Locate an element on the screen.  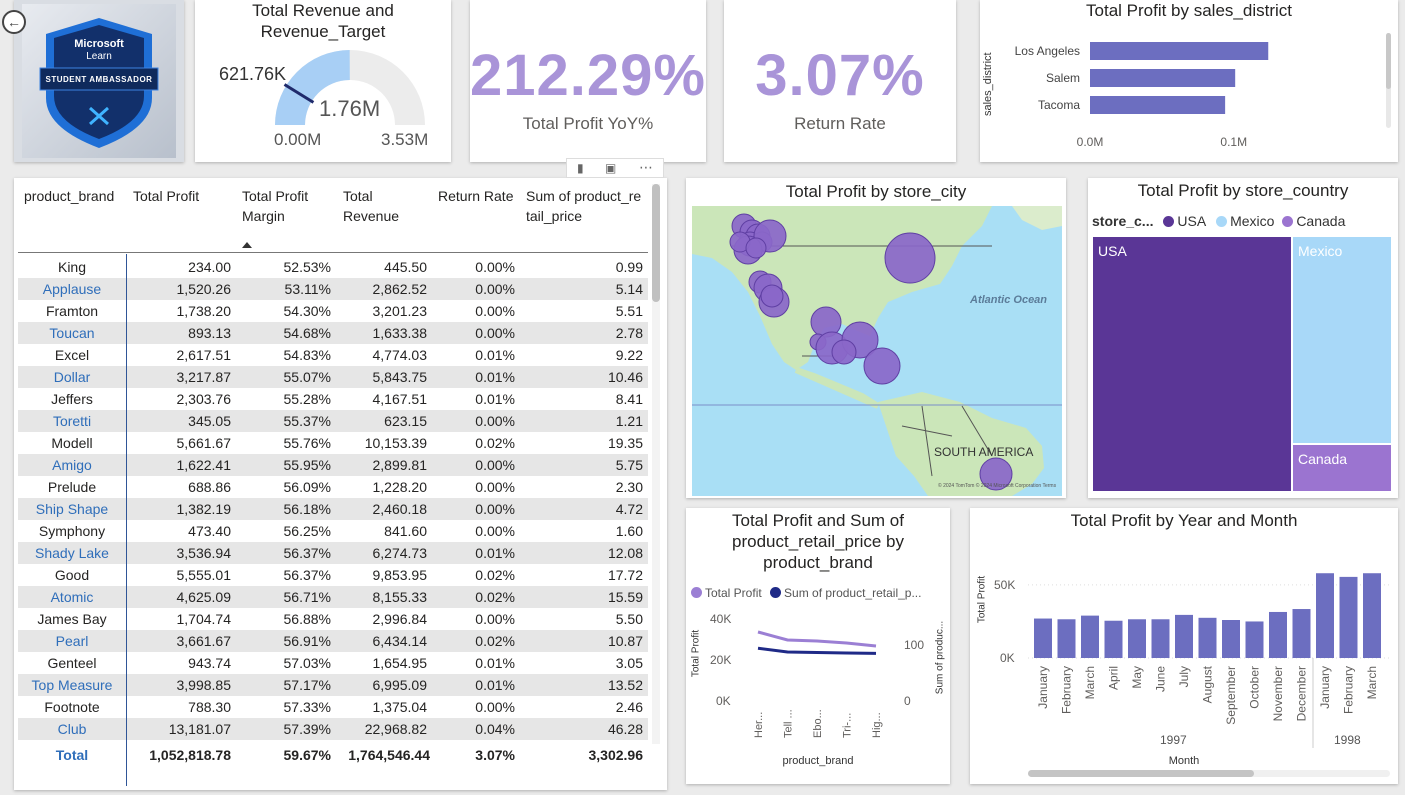
table-row: Genteel 943.74 57.03% 1,654.95 0.01% 3.05 is located at coordinates (333, 663).